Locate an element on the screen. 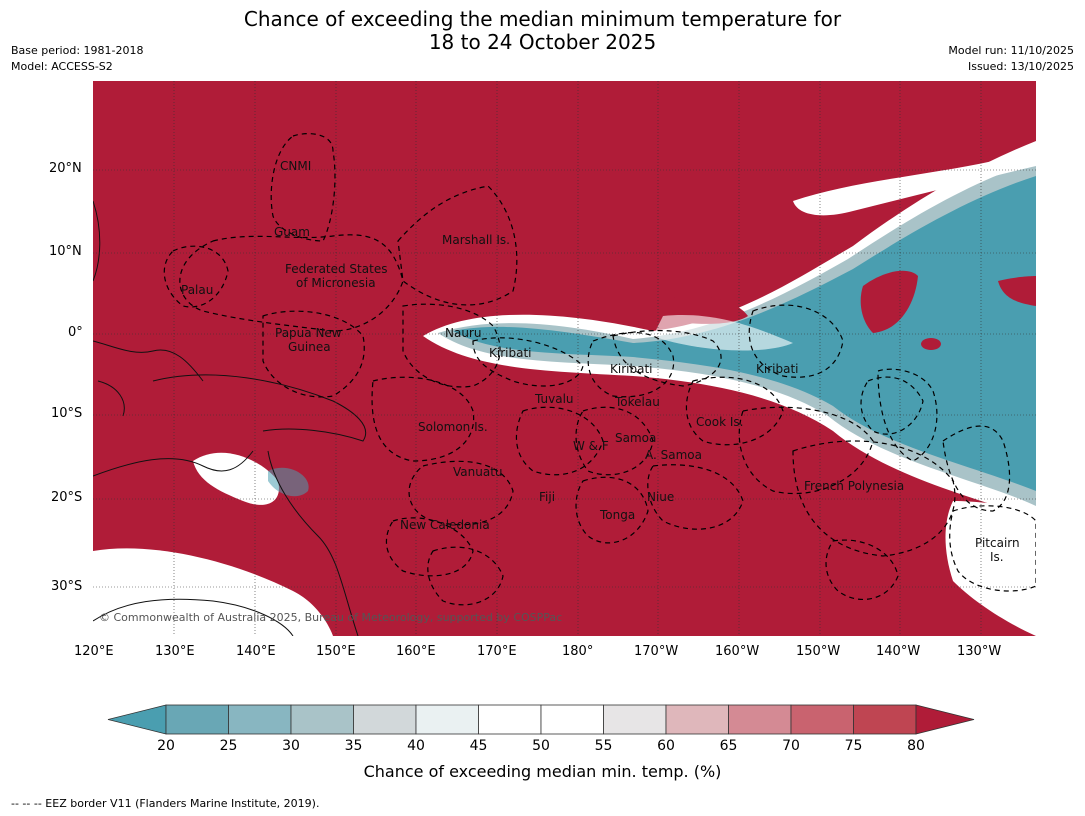  label-pitcairn-line2: Is. is located at coordinates (997, 557).